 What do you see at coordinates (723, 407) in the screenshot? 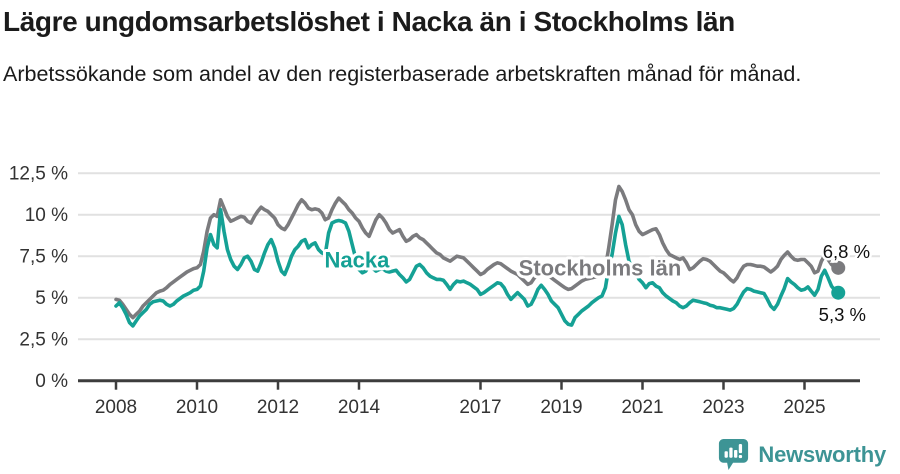
I see `x-axis-label: 2023` at bounding box center [723, 407].